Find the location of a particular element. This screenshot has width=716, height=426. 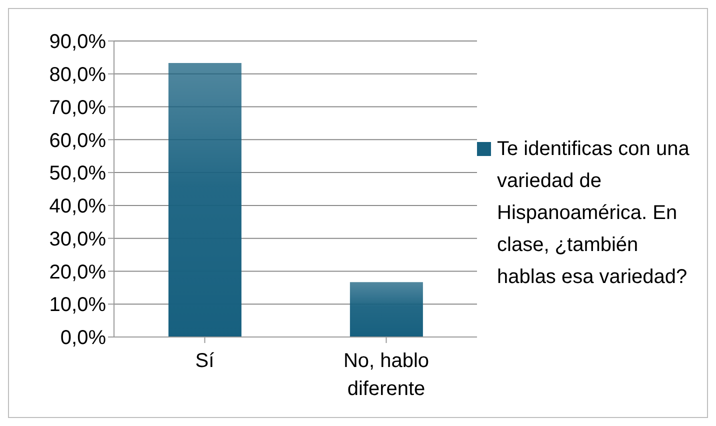

legend-label: Te identificas con una variedad de Hispanoamérica. En clase, ¿también hablas esa variedad? is located at coordinates (593, 213).